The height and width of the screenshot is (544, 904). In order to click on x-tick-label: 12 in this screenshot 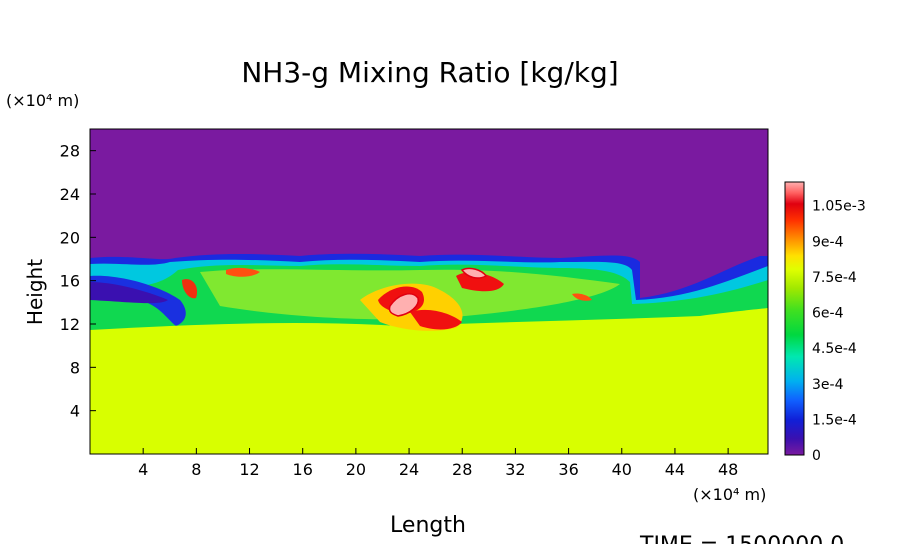, I will do `click(249, 469)`.